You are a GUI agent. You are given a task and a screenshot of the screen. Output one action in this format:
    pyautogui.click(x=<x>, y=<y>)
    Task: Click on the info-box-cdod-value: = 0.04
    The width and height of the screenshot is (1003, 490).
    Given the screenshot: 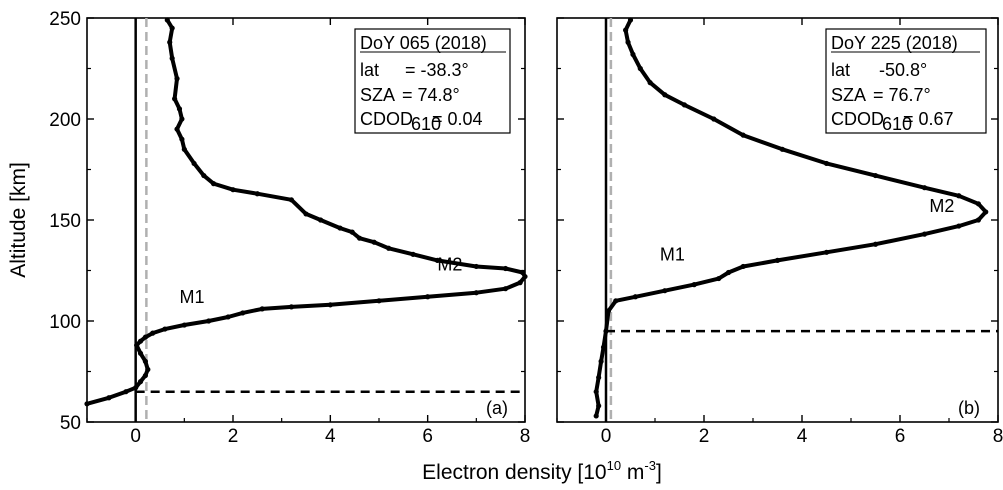 What is the action you would take?
    pyautogui.click(x=457, y=119)
    